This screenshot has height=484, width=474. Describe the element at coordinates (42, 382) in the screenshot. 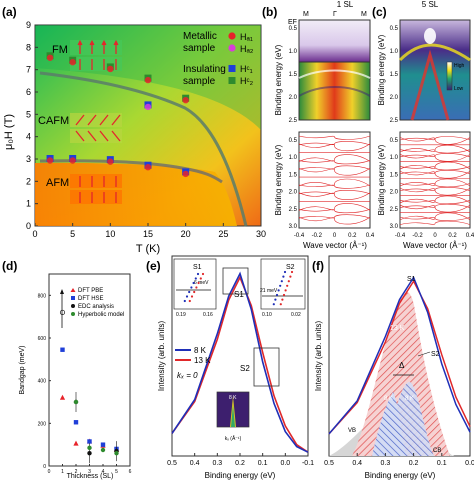

I see `d-ytick-label: 400` at that location.